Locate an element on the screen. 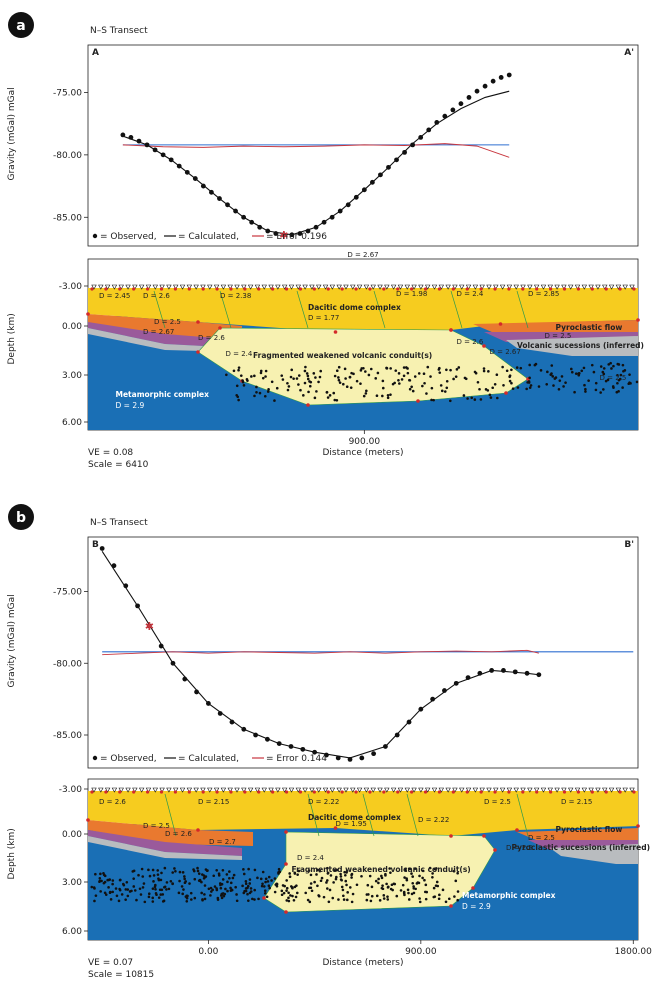 The image size is (655, 987). gravity-tick-label: -85.00 is located at coordinates (67, 218).